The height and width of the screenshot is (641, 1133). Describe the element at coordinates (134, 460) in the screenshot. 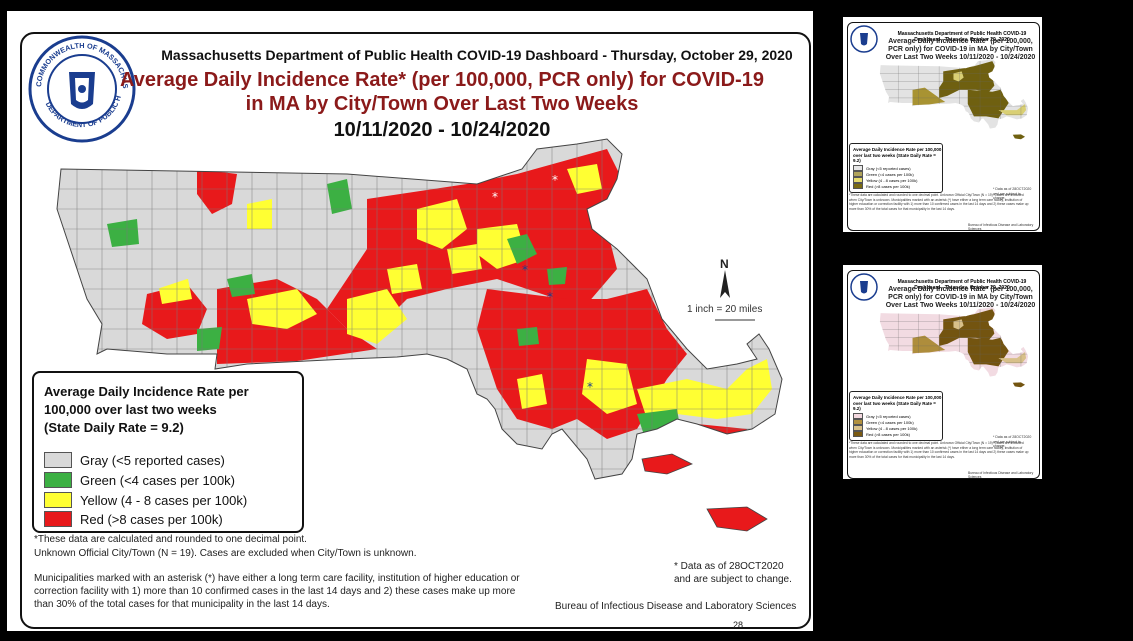

I see `legend-item-gray: Gray (<5 reported cases)` at that location.